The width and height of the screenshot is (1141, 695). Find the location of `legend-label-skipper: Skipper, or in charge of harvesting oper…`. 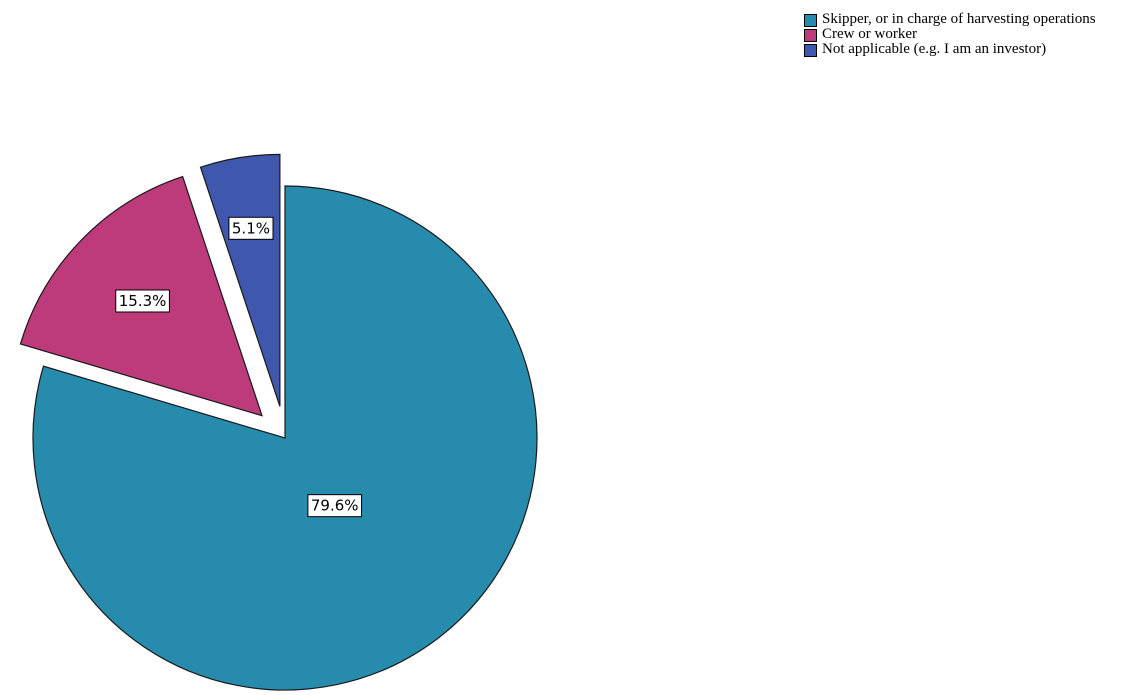

legend-label-skipper: Skipper, or in charge of harvesting oper… is located at coordinates (959, 19).